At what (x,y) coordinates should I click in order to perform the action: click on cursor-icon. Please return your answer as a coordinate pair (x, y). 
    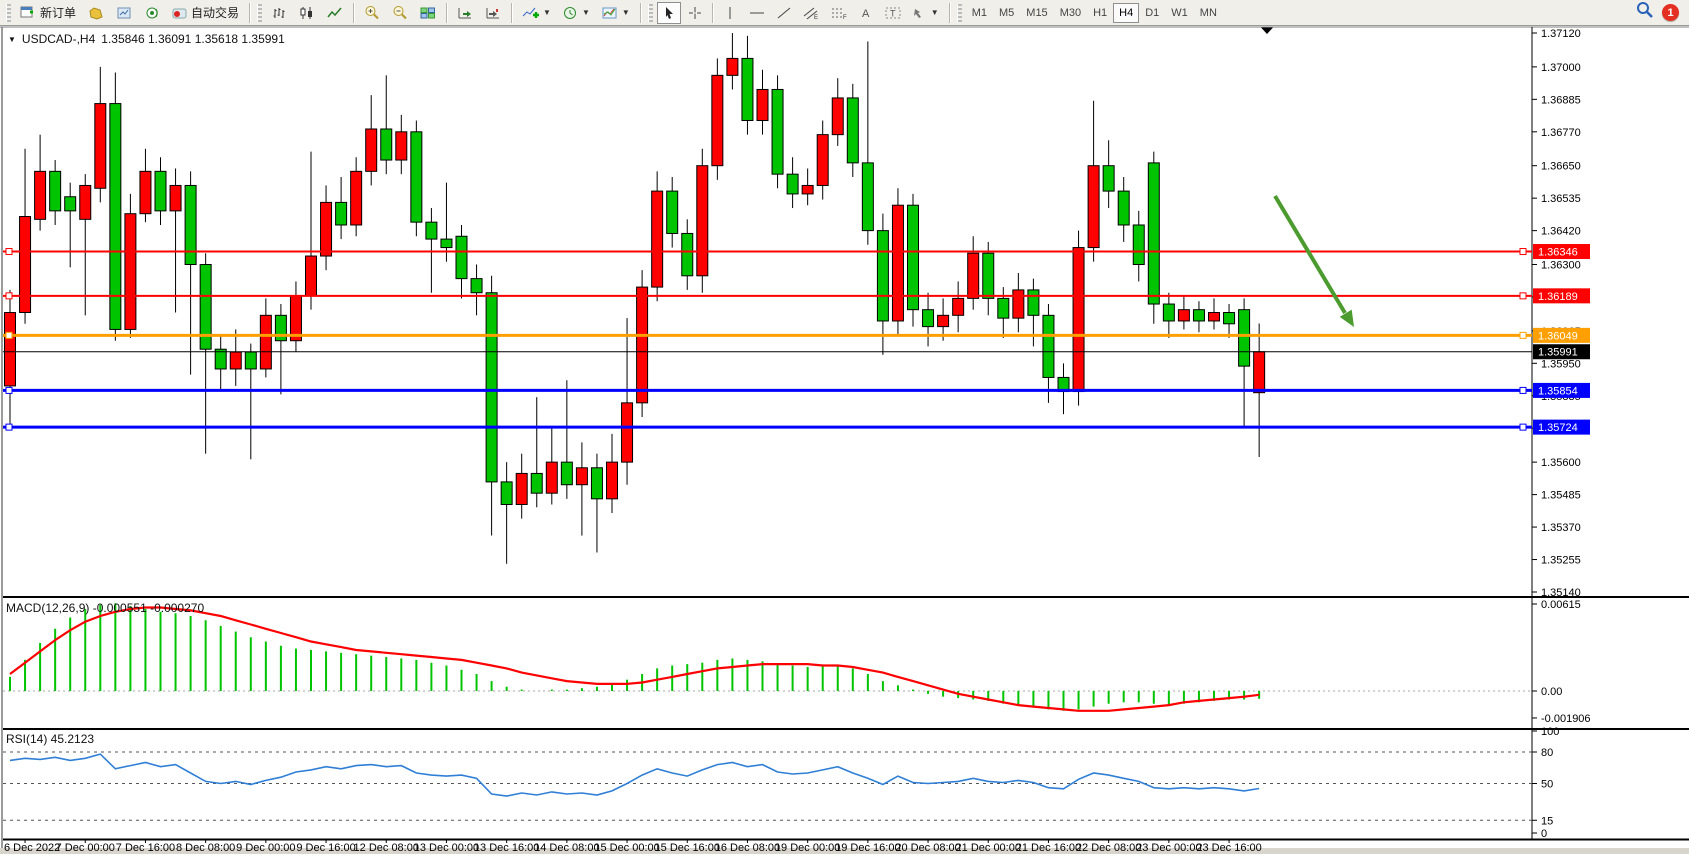
    Looking at the image, I should click on (669, 13).